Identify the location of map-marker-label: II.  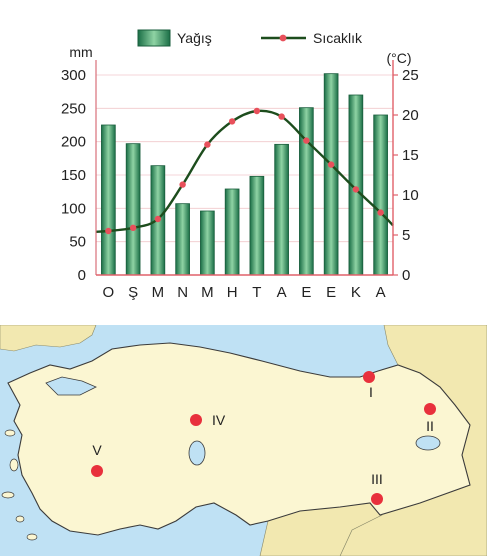
(430, 426).